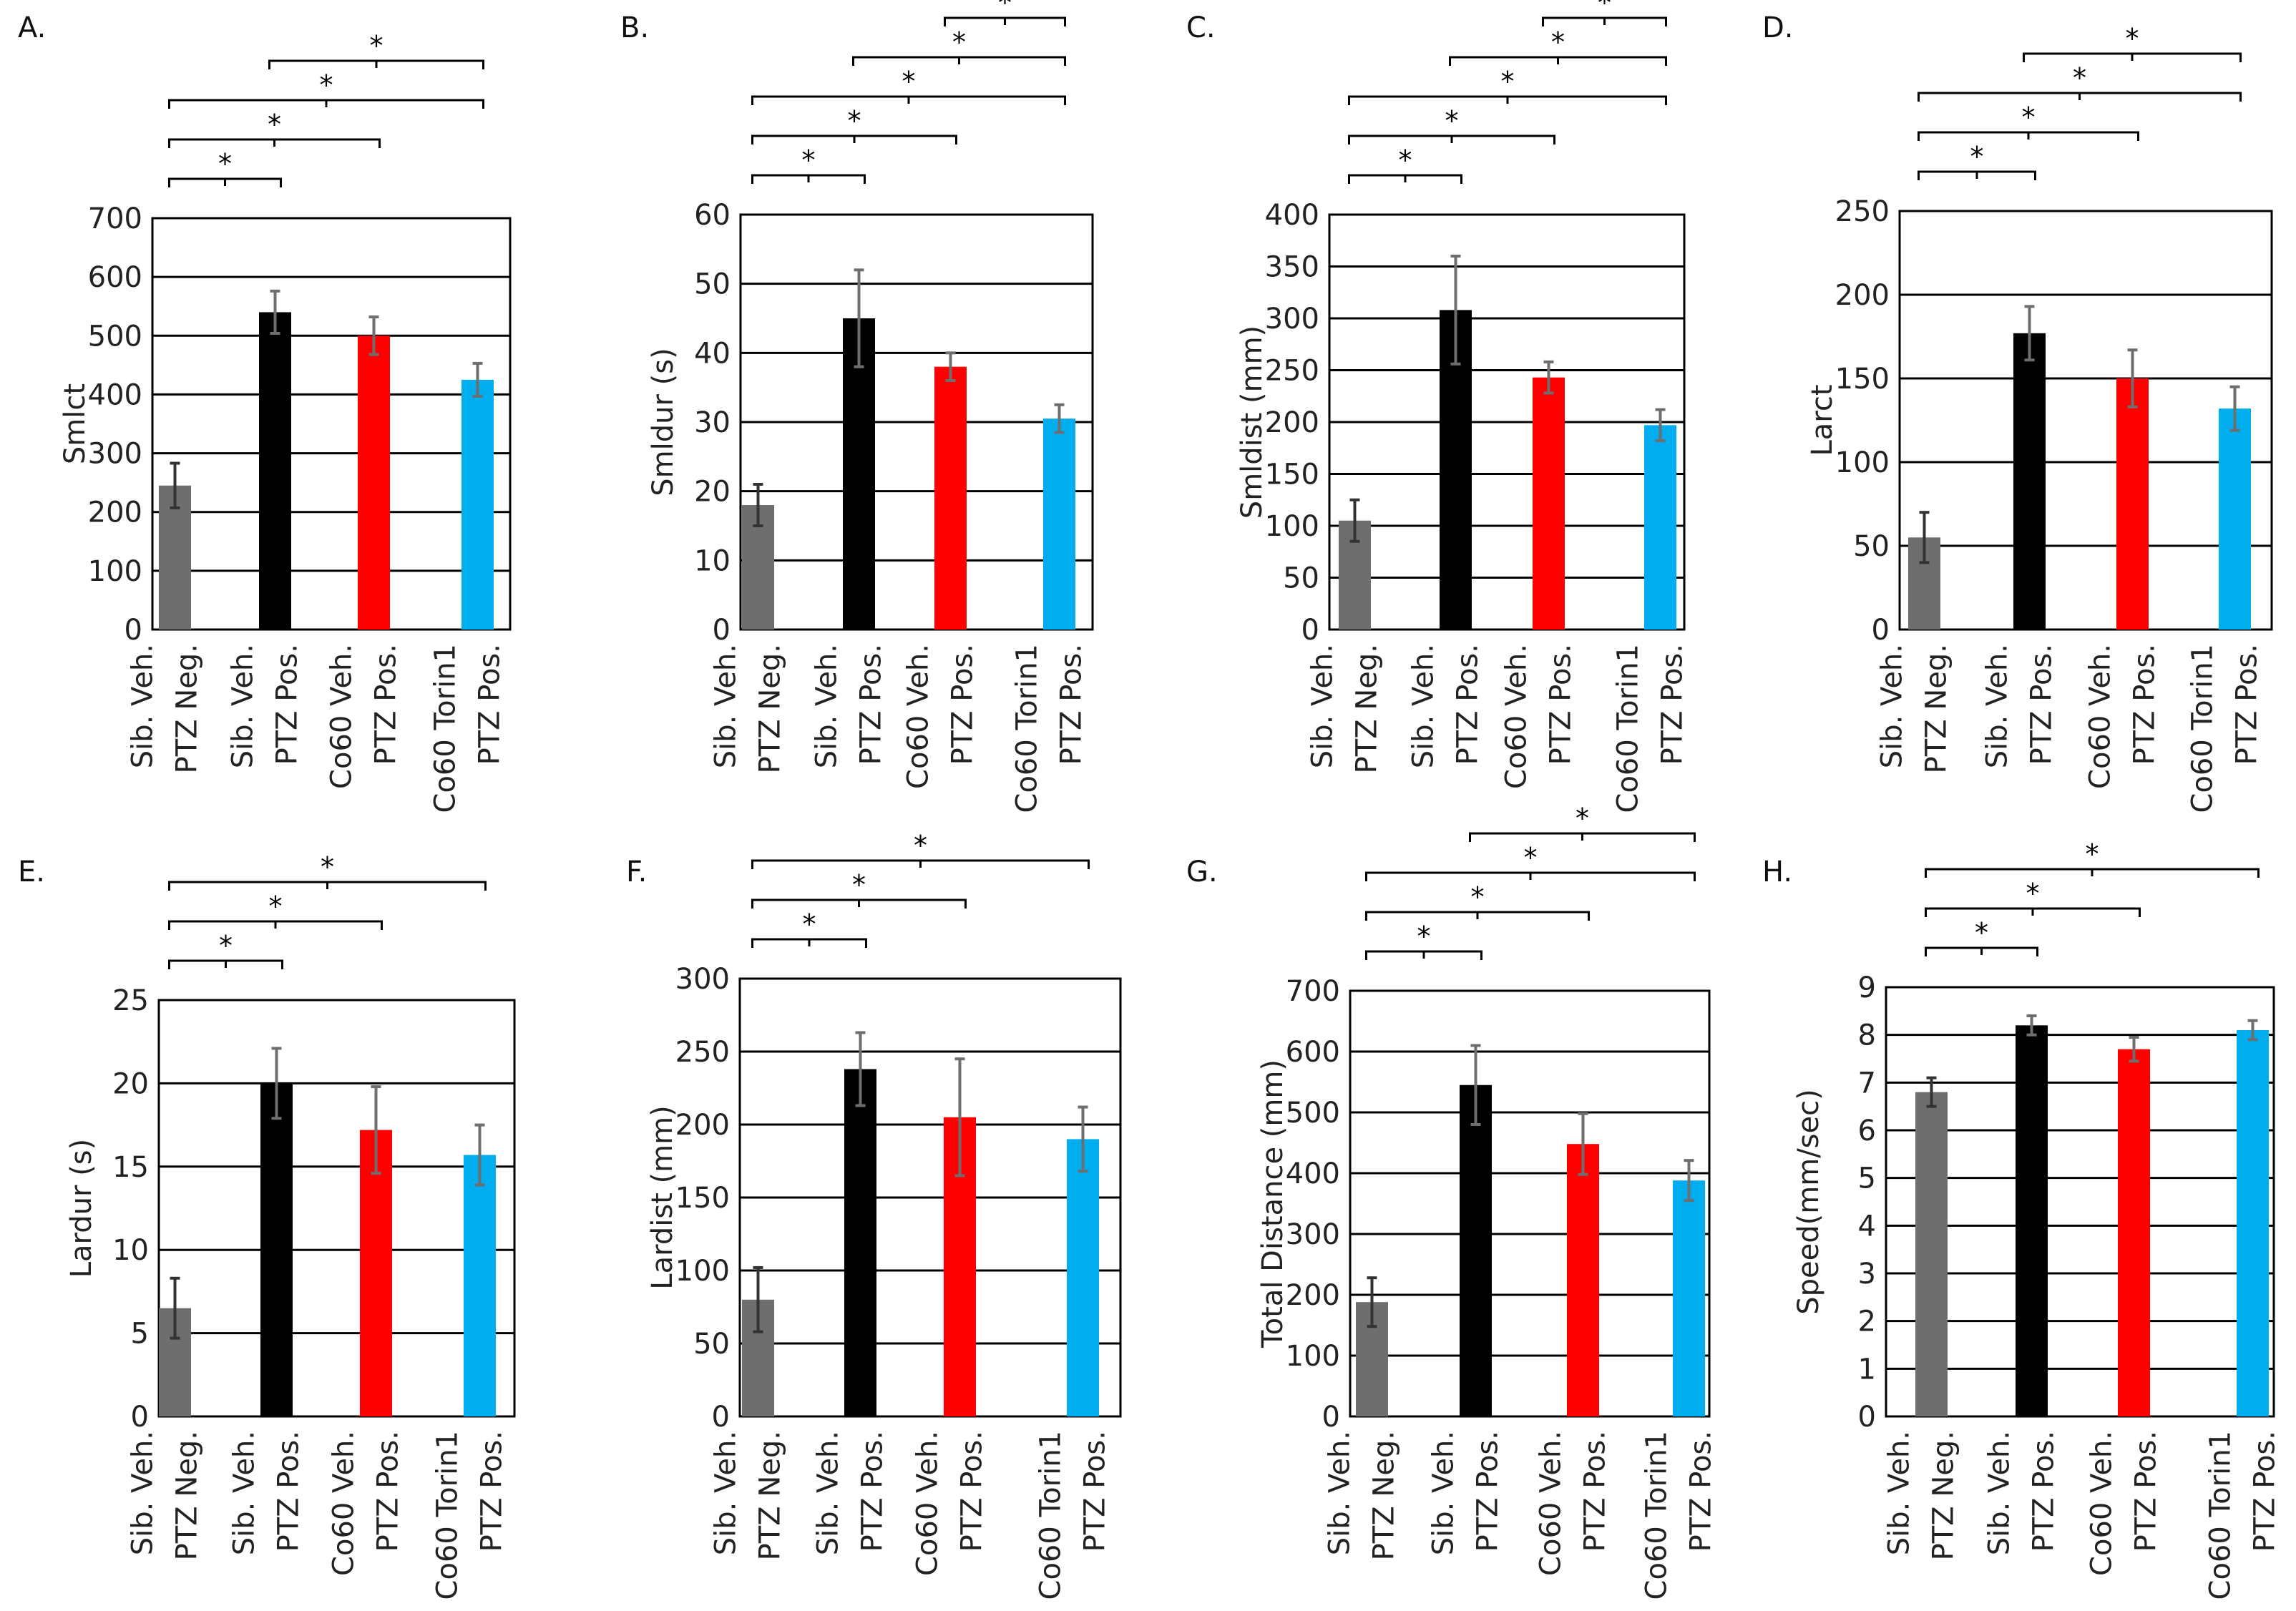  I want to click on y-axis-label: Lardur (s), so click(81, 1208).